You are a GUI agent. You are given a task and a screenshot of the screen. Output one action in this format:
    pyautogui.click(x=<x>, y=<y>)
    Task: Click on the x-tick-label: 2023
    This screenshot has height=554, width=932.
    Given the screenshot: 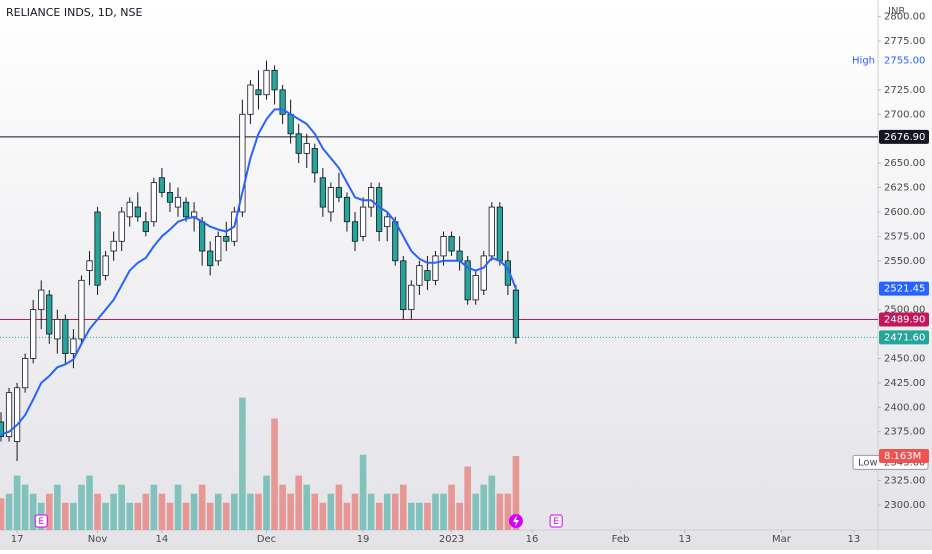 What is the action you would take?
    pyautogui.click(x=451, y=539)
    